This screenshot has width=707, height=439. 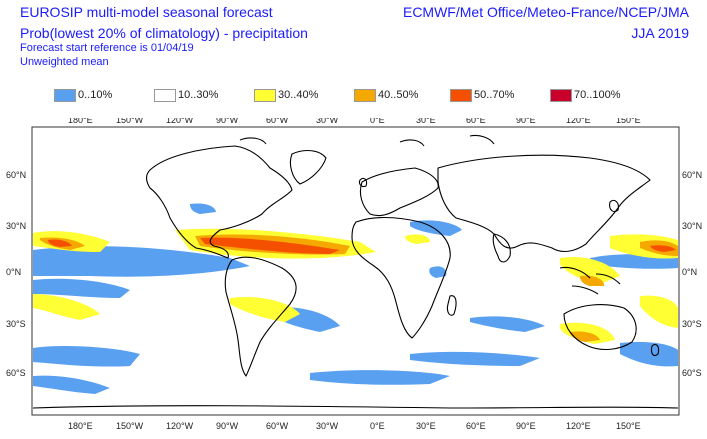 I want to click on legend-item: 50..70%, so click(x=482, y=95).